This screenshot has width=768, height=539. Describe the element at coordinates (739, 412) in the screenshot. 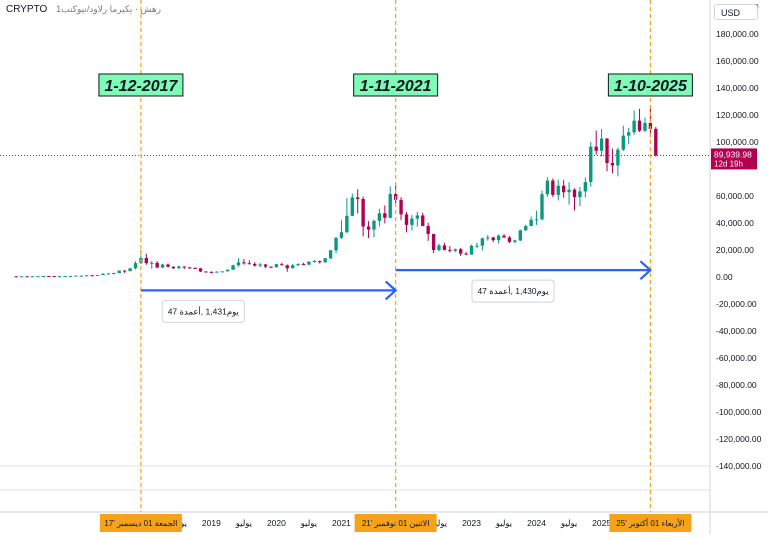

I see `y-tick-label: -100,000.00` at that location.